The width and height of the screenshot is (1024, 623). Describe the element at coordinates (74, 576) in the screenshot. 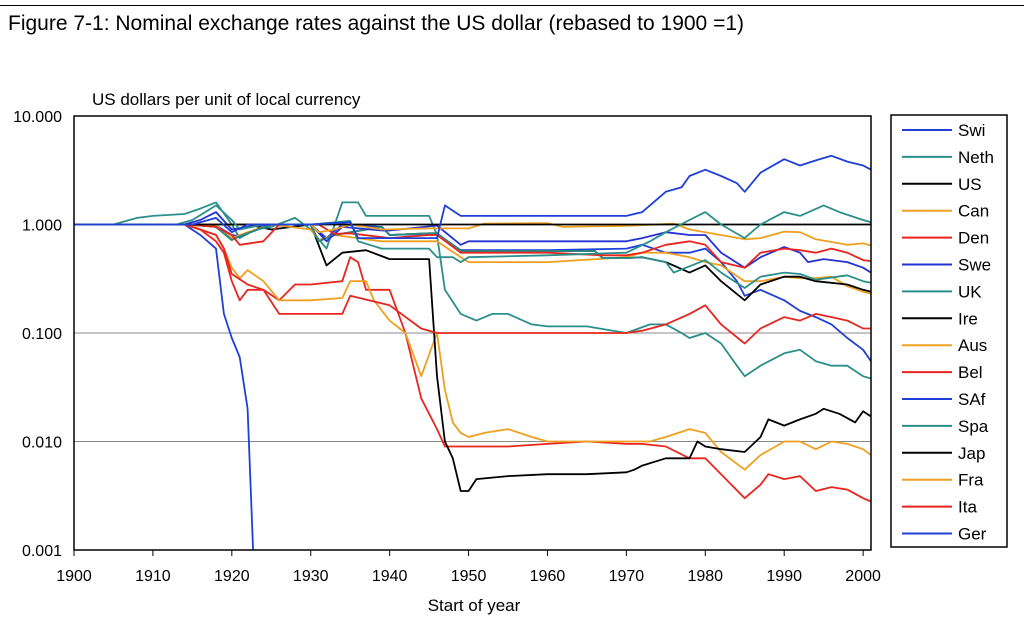

I see `x-tick-label: 1900` at that location.